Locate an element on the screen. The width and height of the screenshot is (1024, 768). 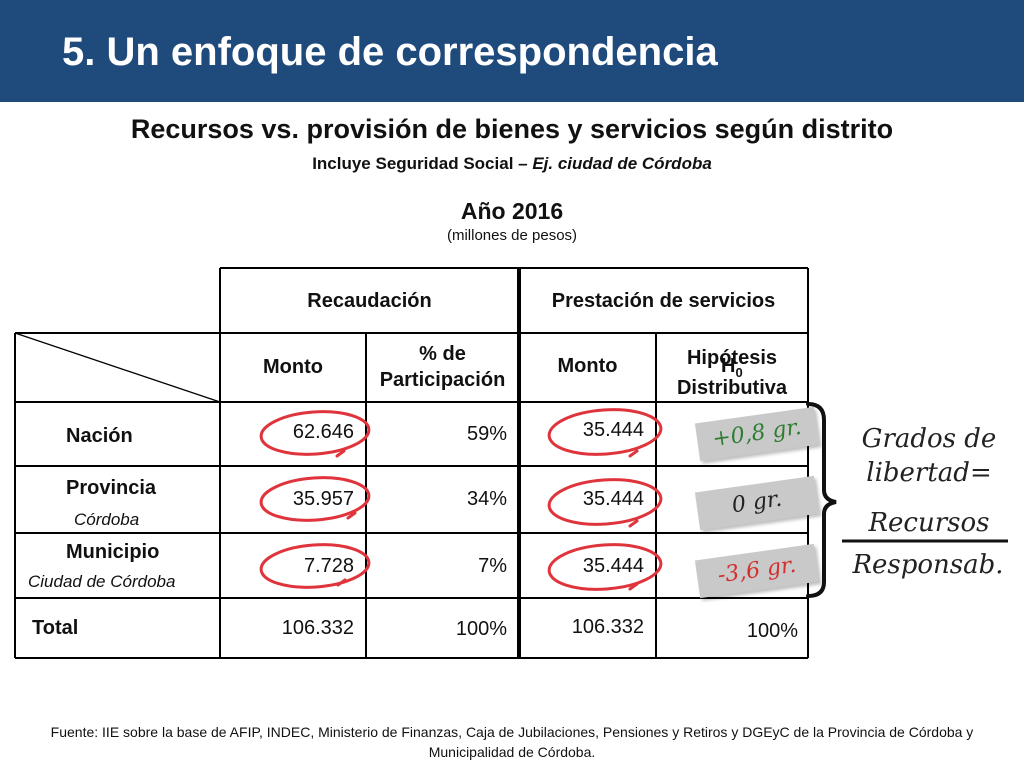
h0-label: H0 is located at coordinates (732, 367).